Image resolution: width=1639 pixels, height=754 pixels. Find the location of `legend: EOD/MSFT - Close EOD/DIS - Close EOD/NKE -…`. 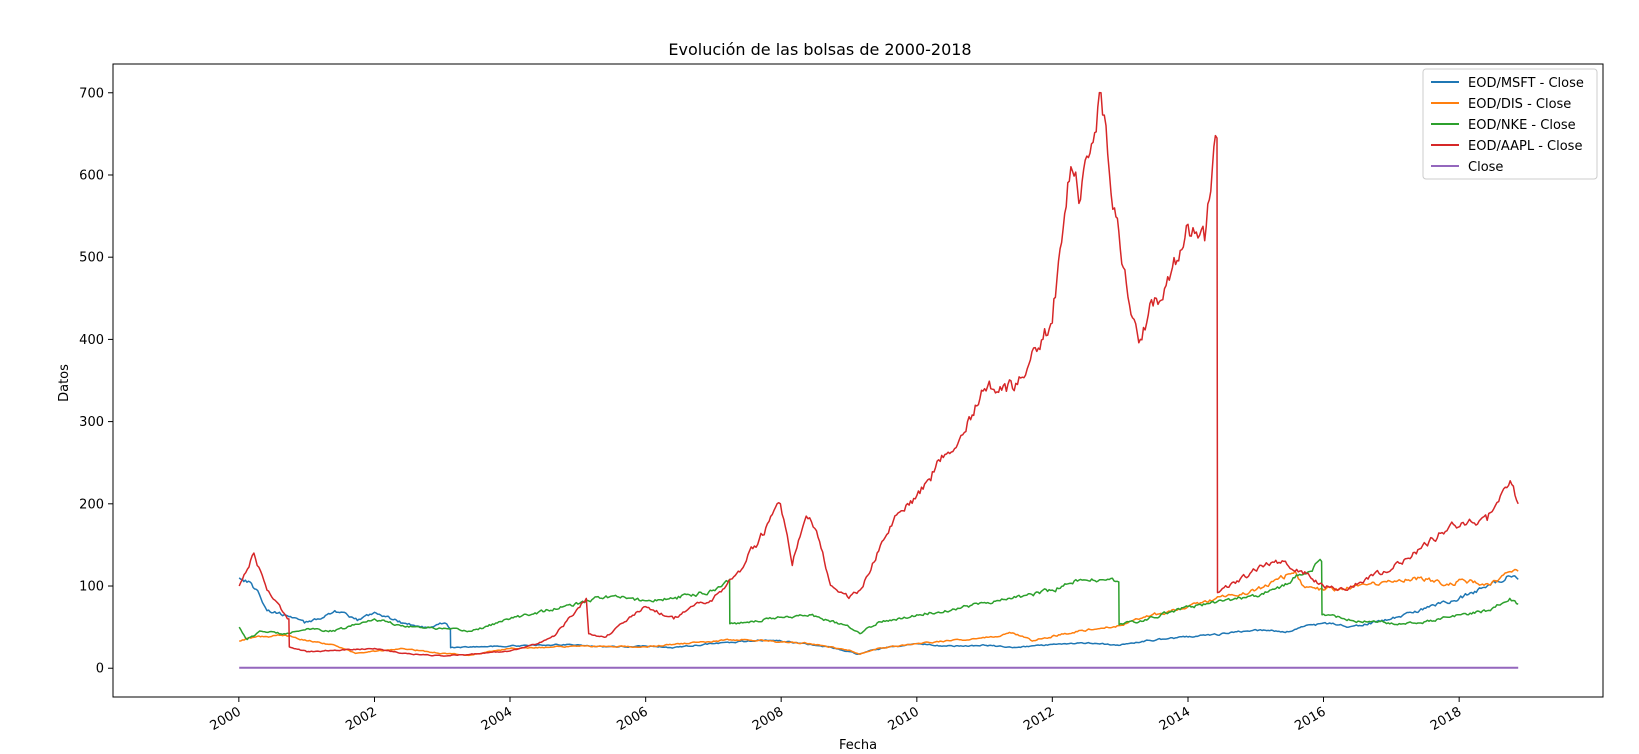

legend: EOD/MSFT - Close EOD/DIS - Close EOD/NKE -… is located at coordinates (1510, 124).